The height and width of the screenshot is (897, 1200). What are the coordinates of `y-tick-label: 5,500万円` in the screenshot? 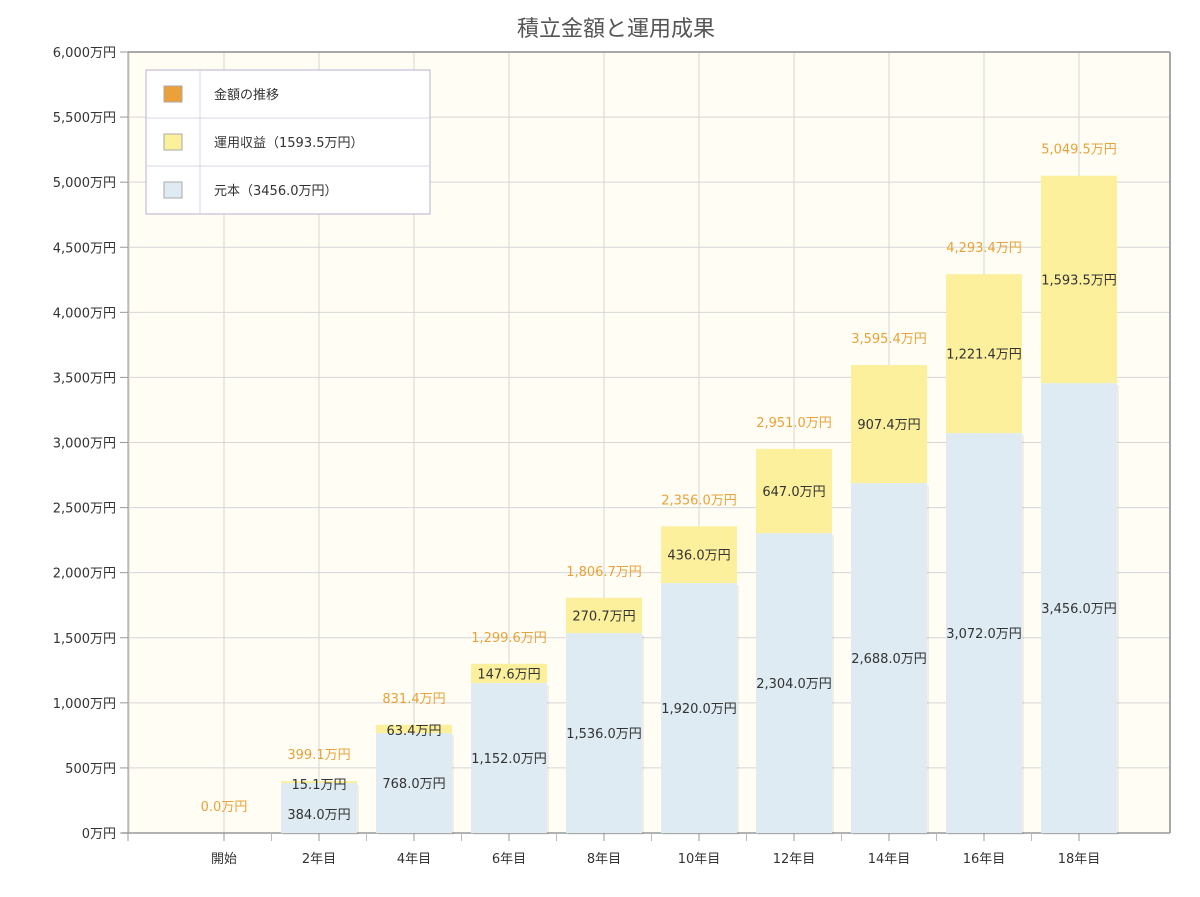 It's located at (84, 118).